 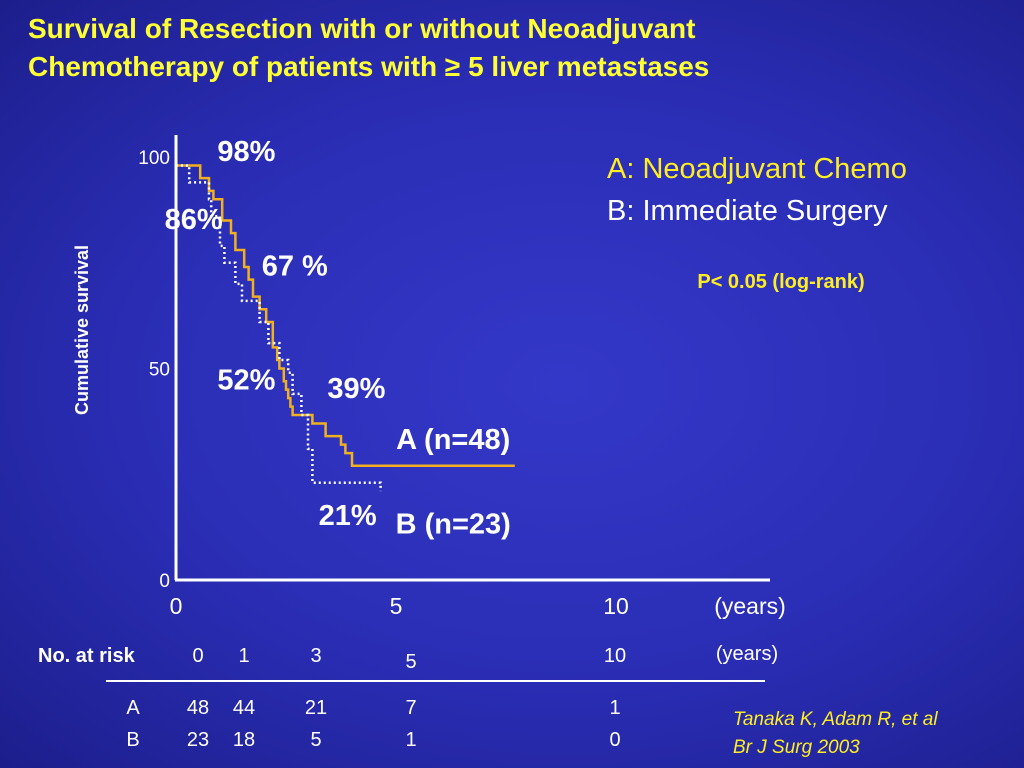 I want to click on risk-row-label-B: B, so click(x=132, y=740).